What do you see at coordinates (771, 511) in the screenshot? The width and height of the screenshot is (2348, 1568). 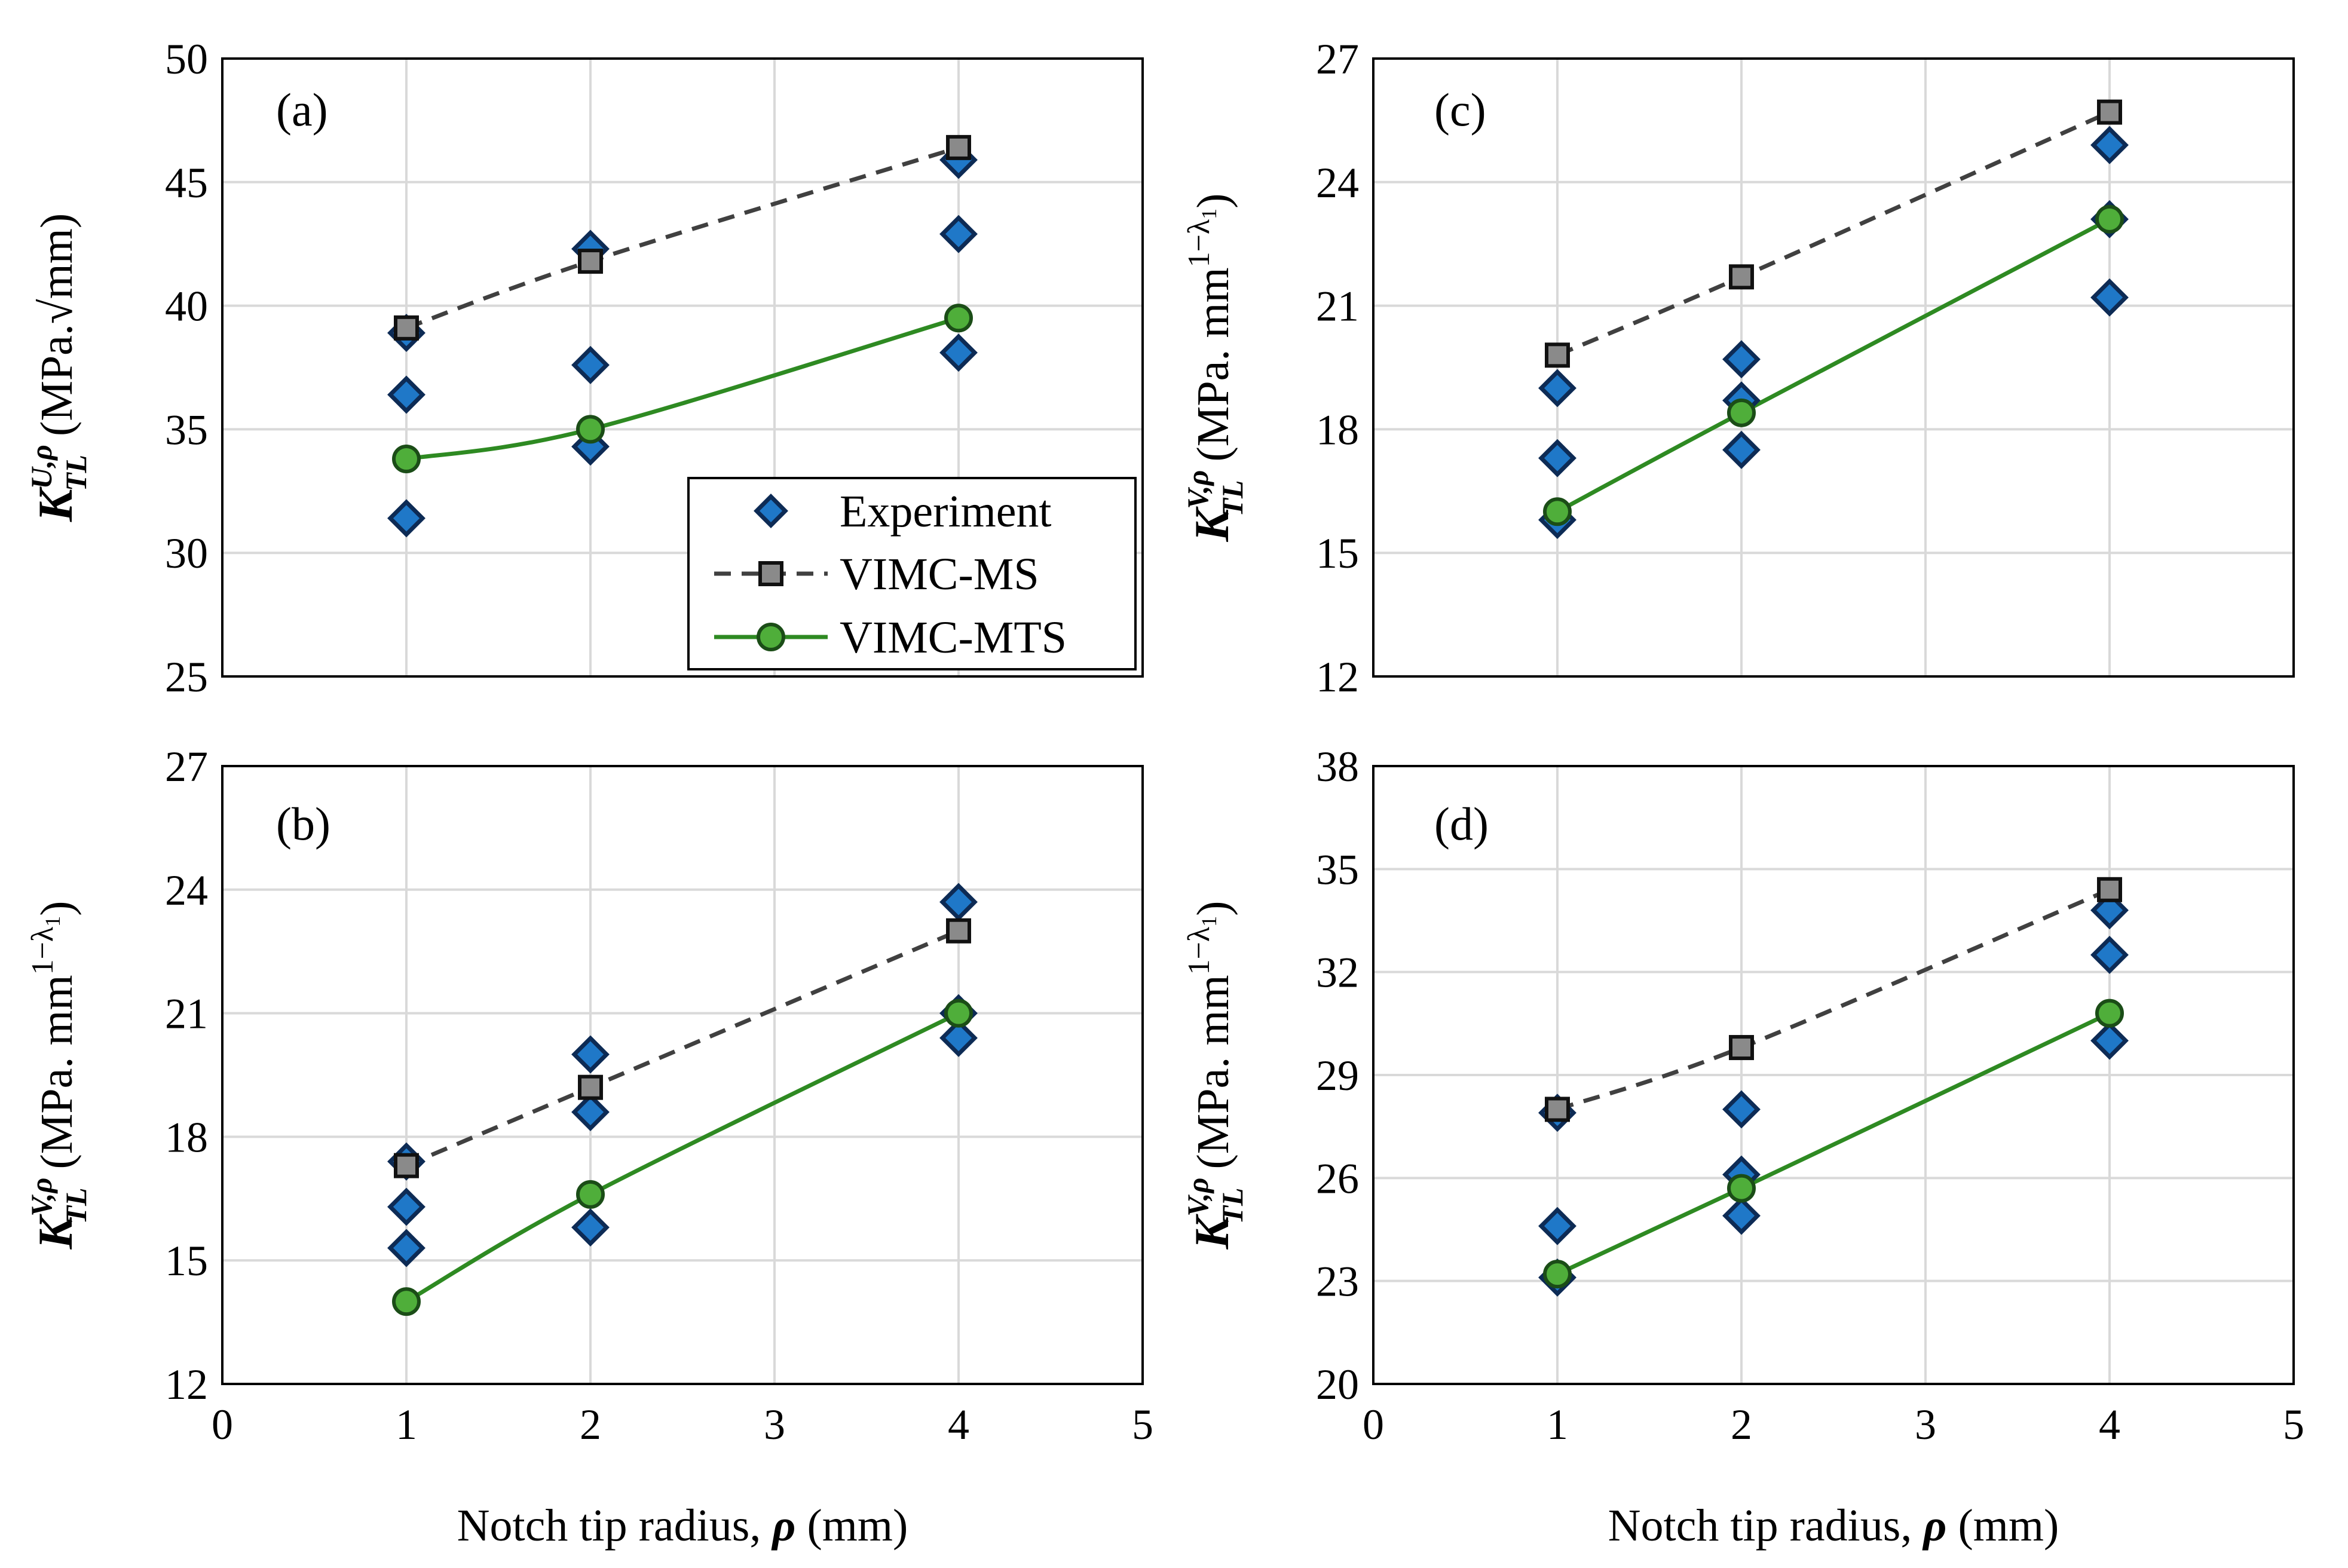 I see `legend-experiment-marker` at bounding box center [771, 511].